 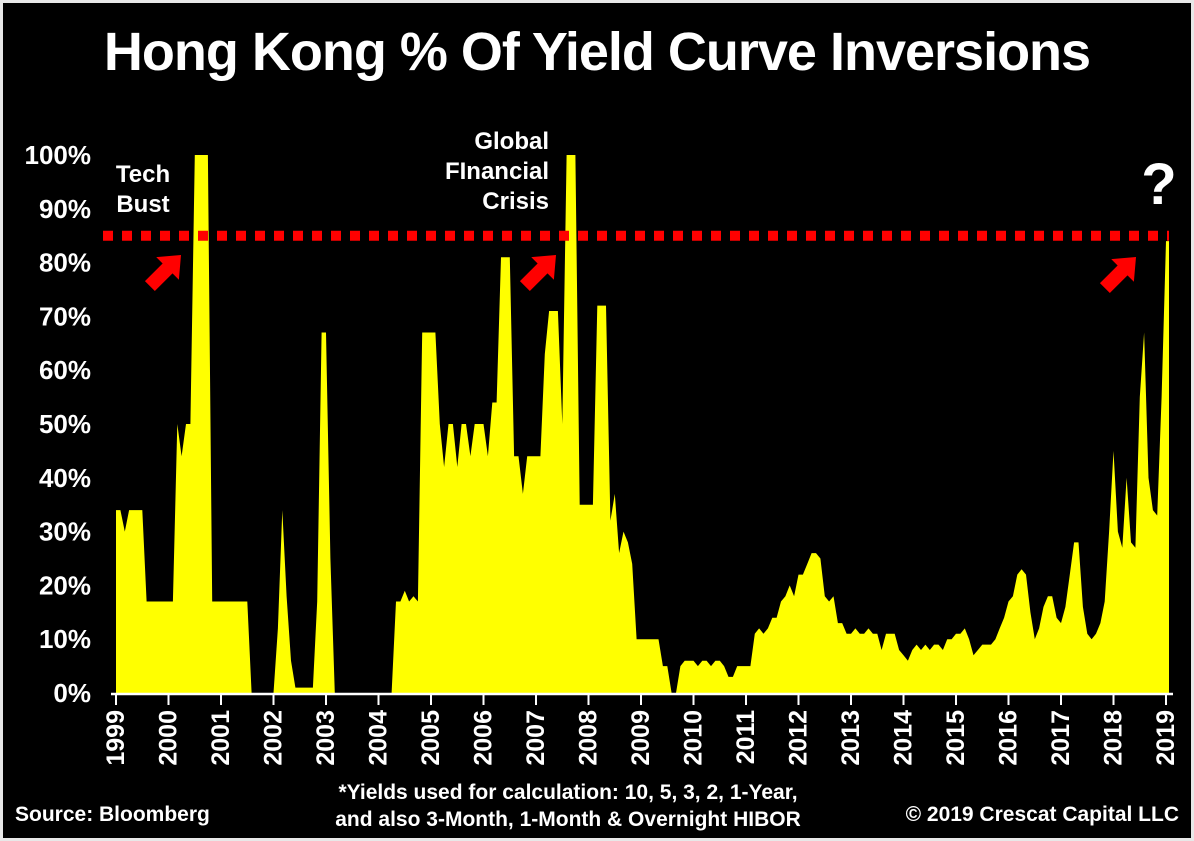 What do you see at coordinates (484, 738) in the screenshot?
I see `x-axis-year-label: 2006` at bounding box center [484, 738].